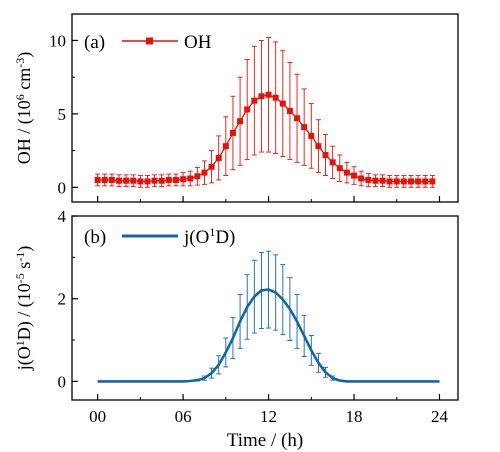 The height and width of the screenshot is (452, 500). I want to click on oh-series, so click(265, 138).